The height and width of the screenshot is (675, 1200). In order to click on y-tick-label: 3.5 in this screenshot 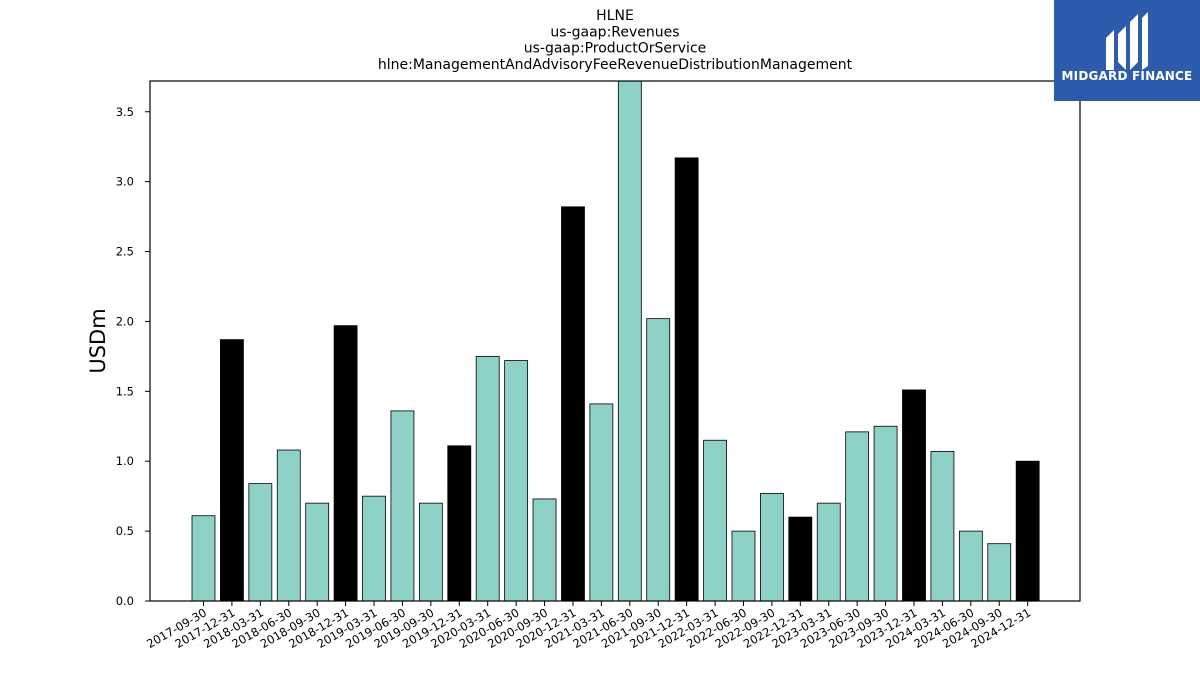, I will do `click(125, 112)`.